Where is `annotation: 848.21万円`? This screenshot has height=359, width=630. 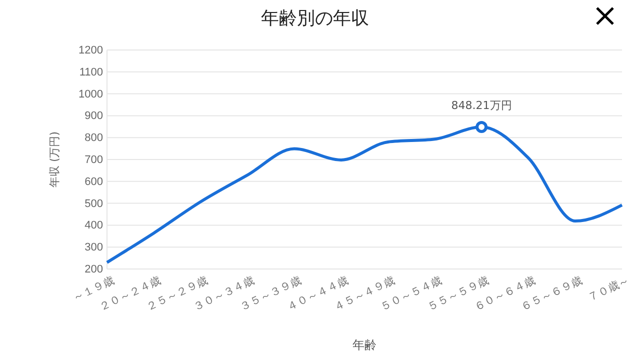 annotation: 848.21万円 is located at coordinates (481, 105).